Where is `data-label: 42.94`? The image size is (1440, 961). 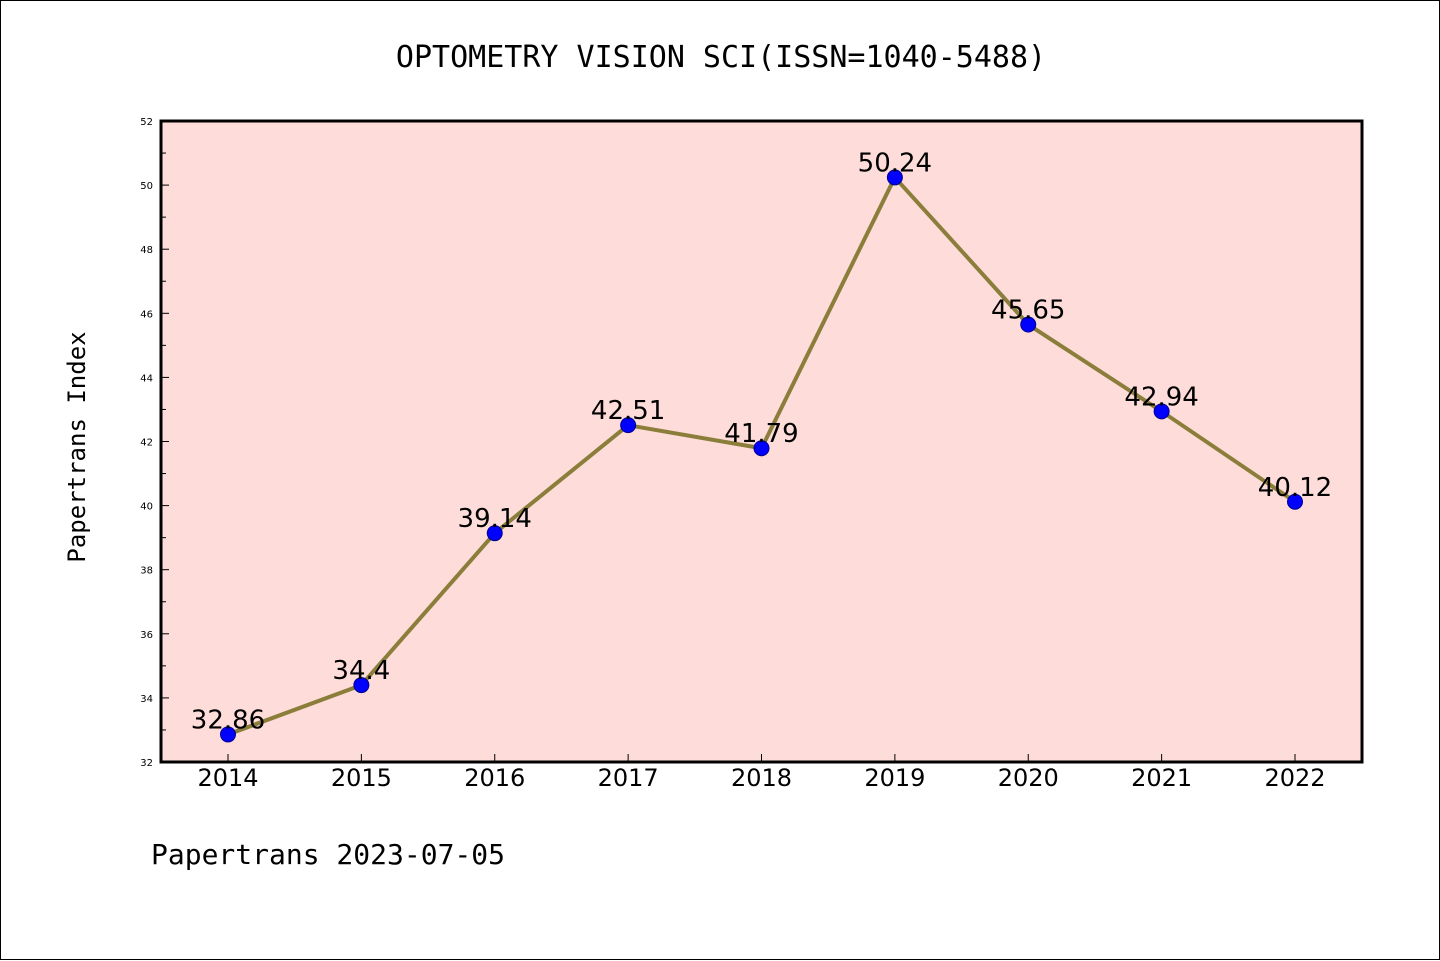 data-label: 42.94 is located at coordinates (1161, 397).